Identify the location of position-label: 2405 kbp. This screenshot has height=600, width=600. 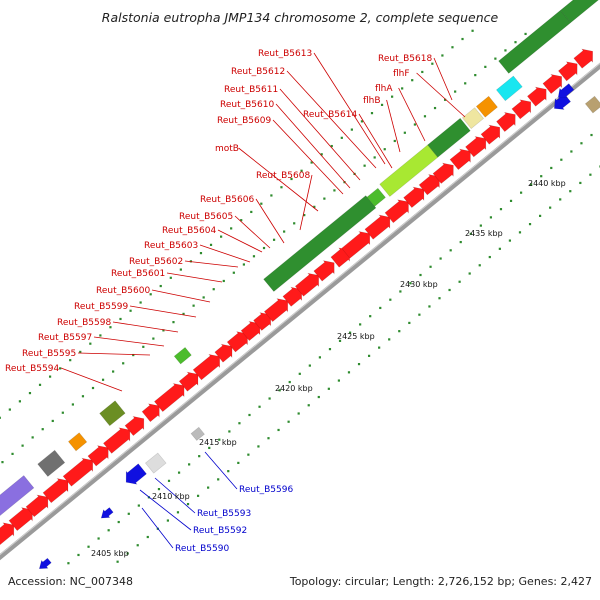
(110, 553).